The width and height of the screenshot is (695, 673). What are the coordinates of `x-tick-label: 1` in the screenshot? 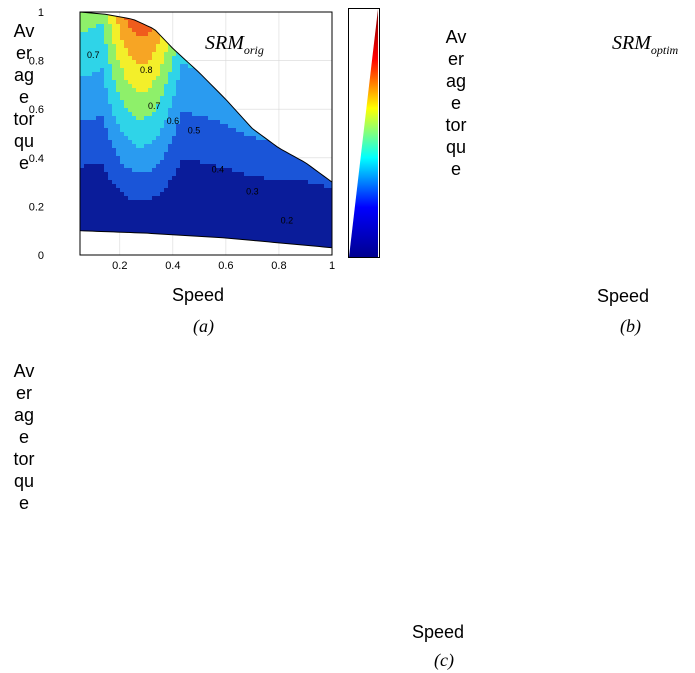 It's located at (332, 266).